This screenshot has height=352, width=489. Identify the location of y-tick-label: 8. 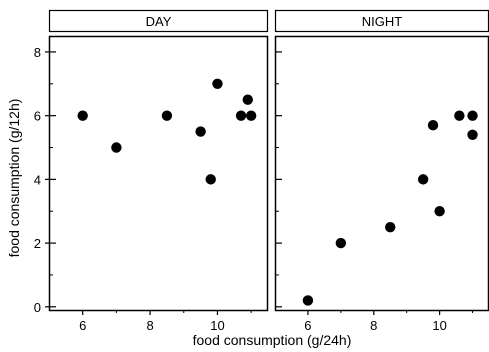
(37, 52).